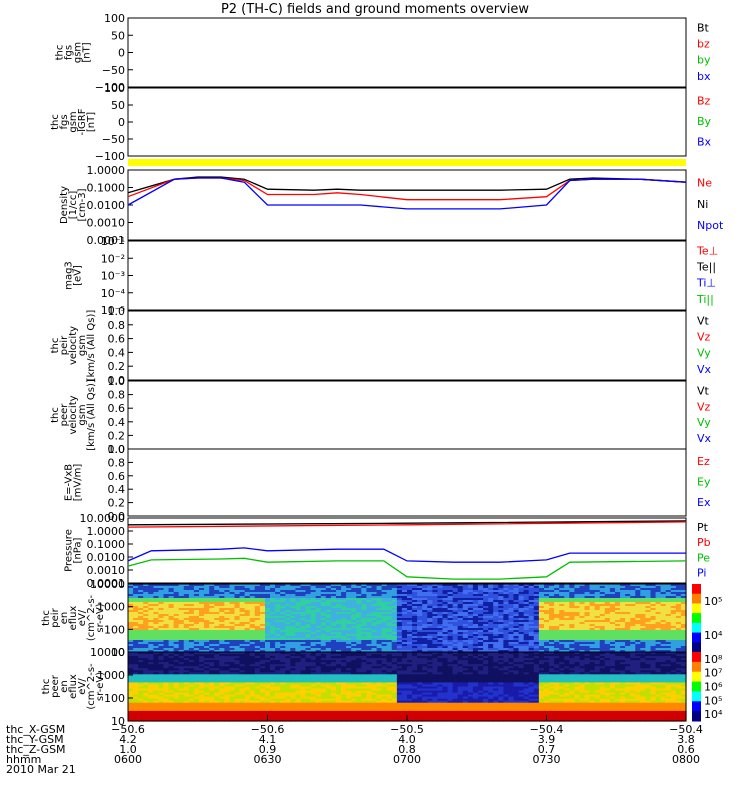 Image resolution: width=750 pixels, height=800 pixels. What do you see at coordinates (713, 659) in the screenshot?
I see `colorbar-tick-label: 10⁸` at bounding box center [713, 659].